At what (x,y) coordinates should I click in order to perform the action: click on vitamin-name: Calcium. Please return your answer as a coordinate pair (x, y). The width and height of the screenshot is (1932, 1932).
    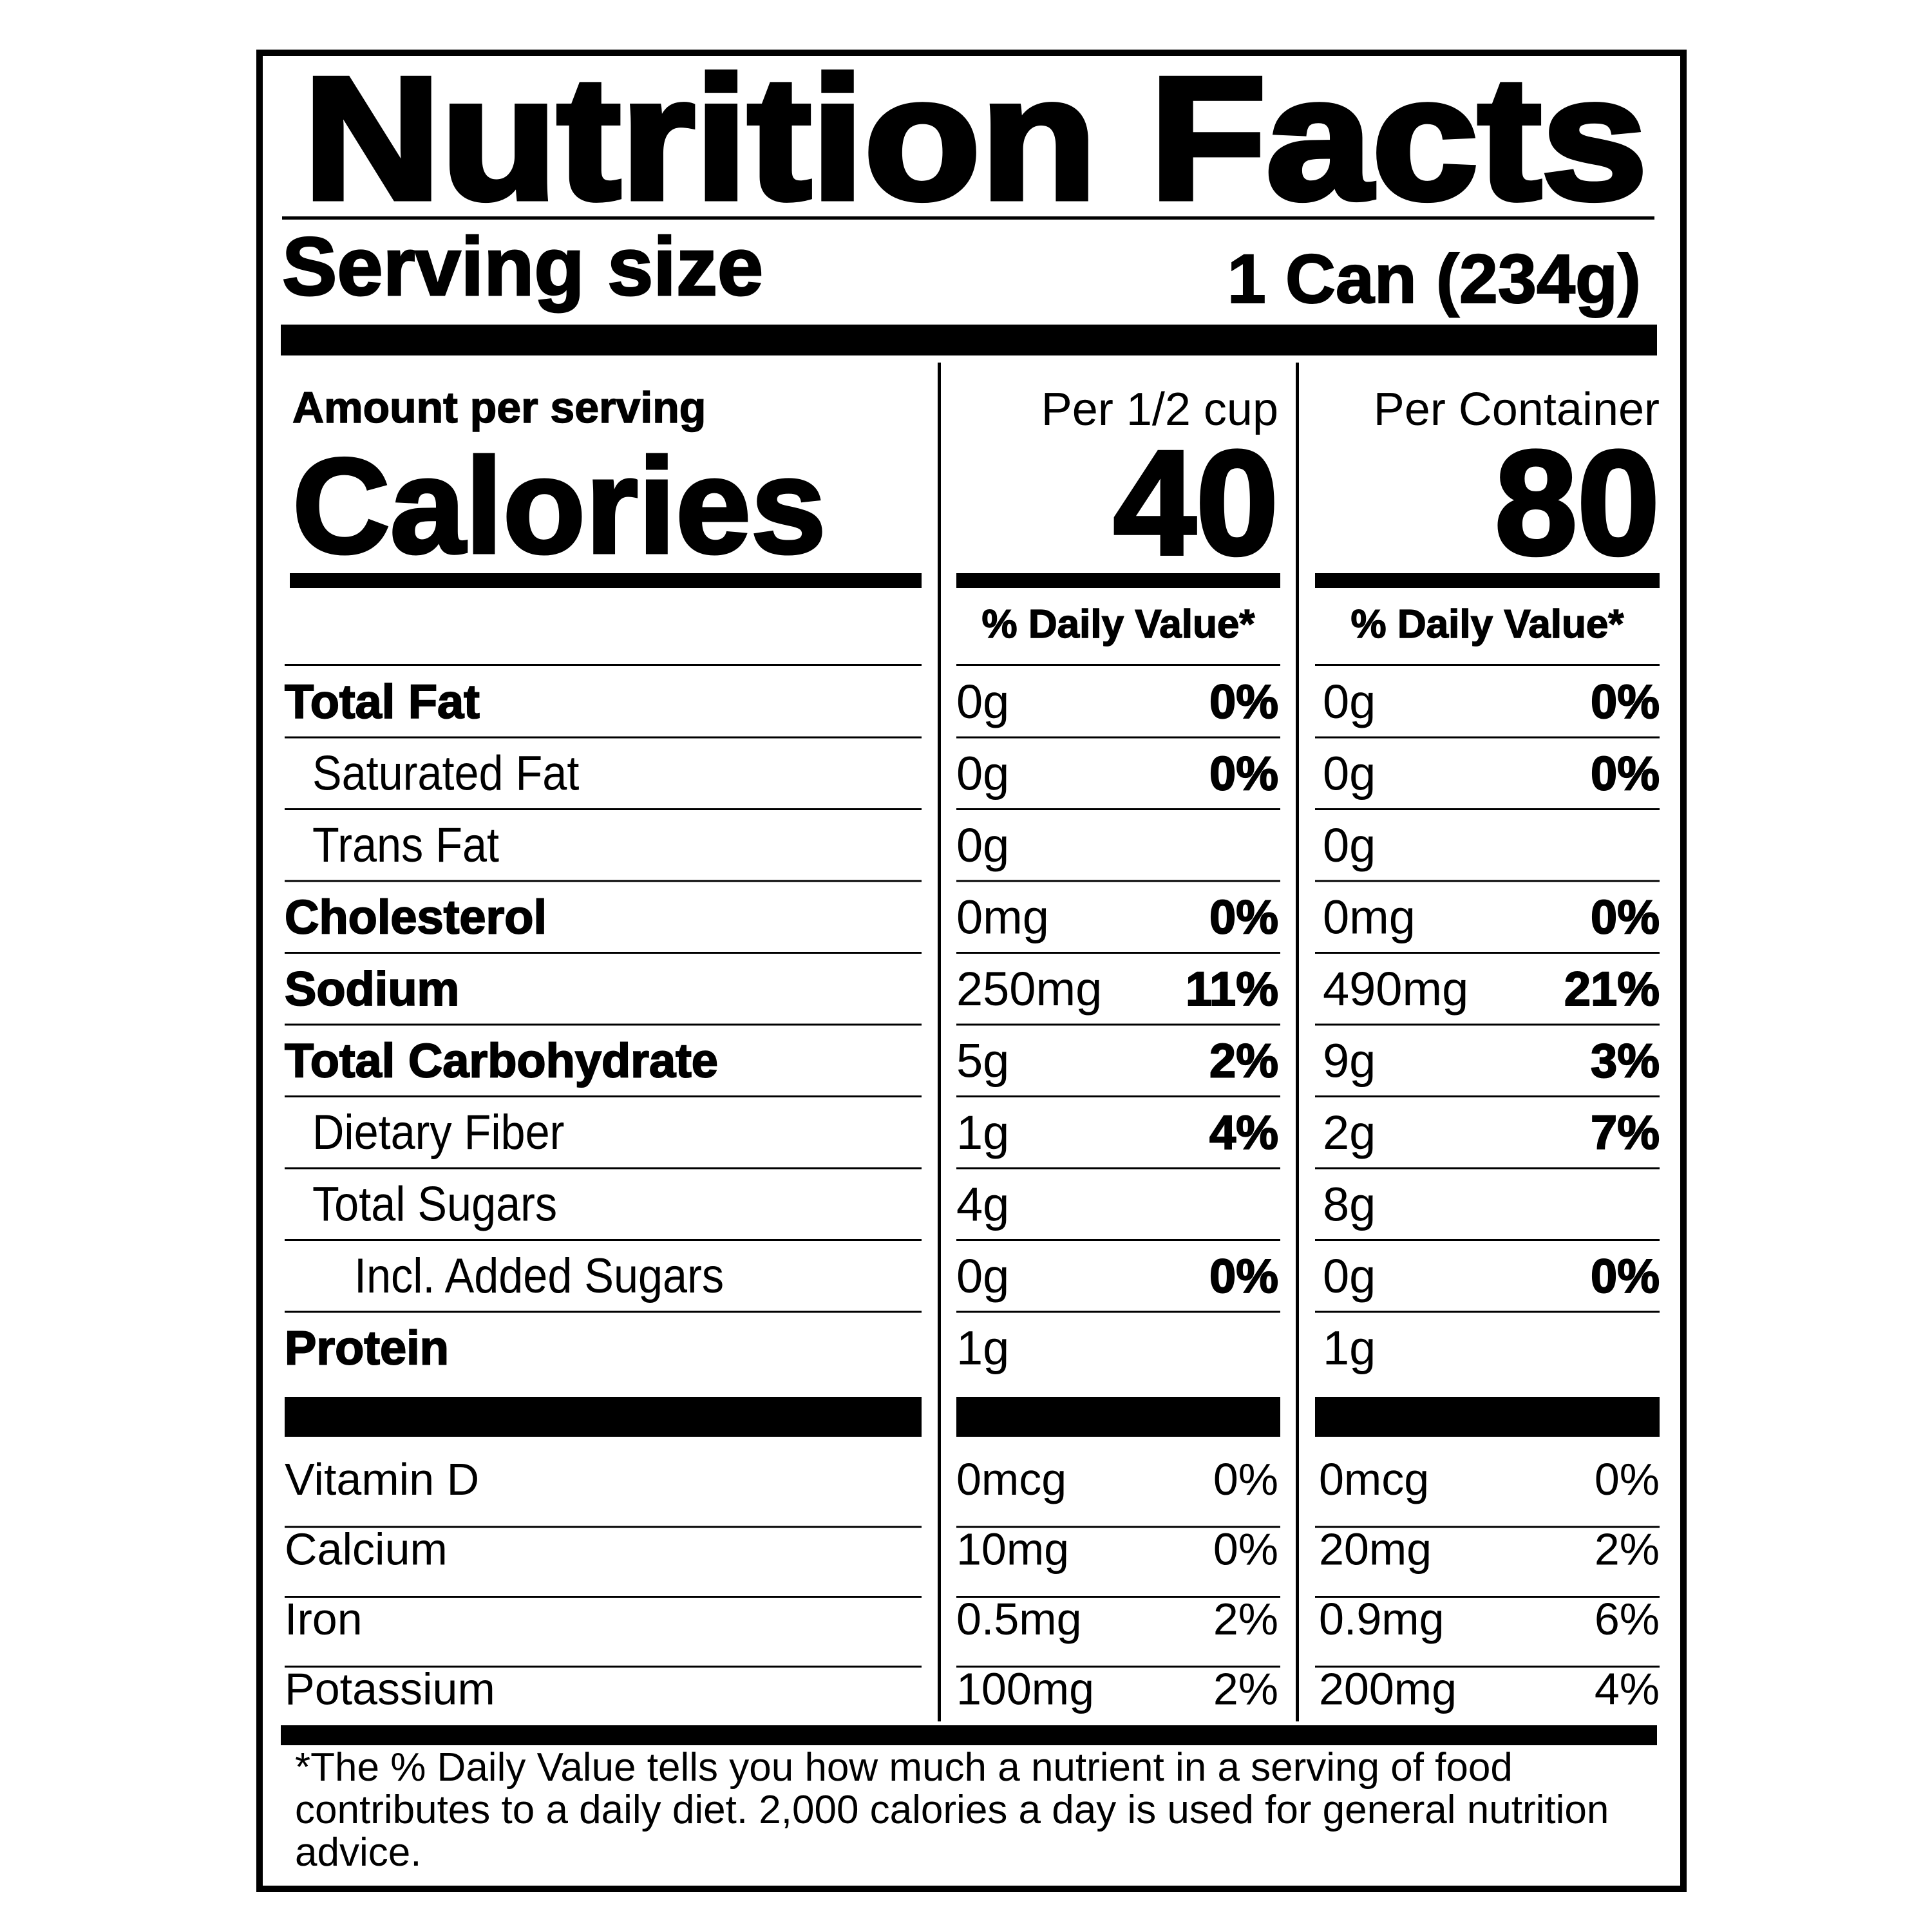
    Looking at the image, I should click on (366, 1549).